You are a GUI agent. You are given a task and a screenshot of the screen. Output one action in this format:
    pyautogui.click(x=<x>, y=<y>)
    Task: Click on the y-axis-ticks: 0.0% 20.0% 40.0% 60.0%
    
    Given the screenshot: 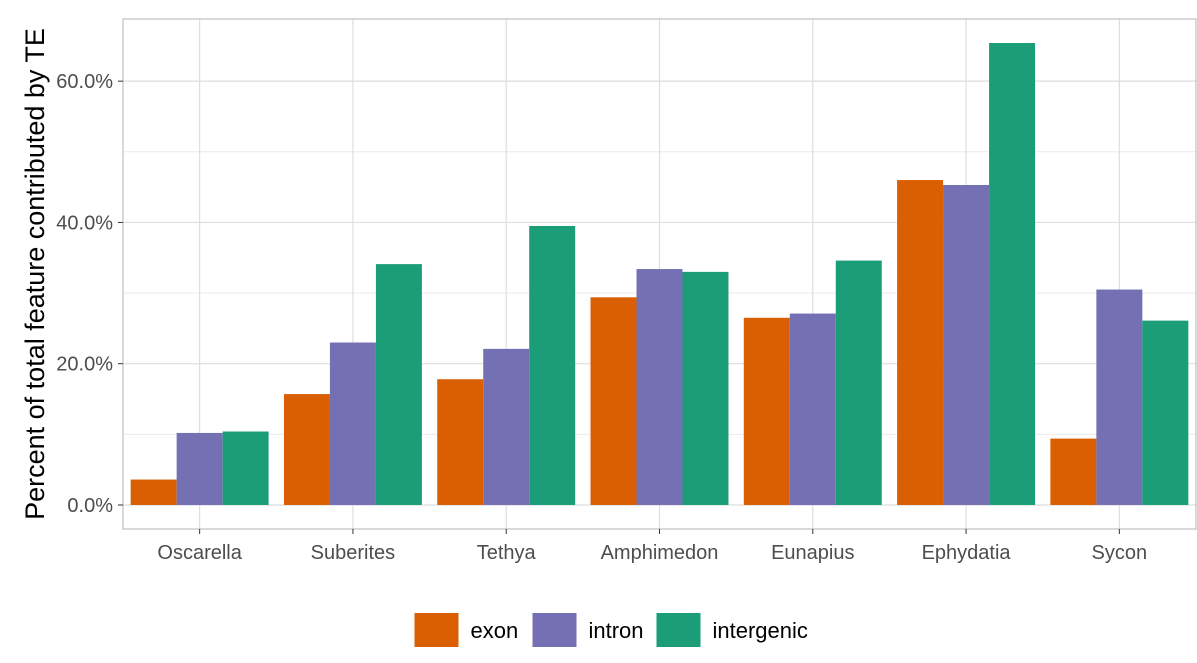 What is the action you would take?
    pyautogui.click(x=89, y=294)
    